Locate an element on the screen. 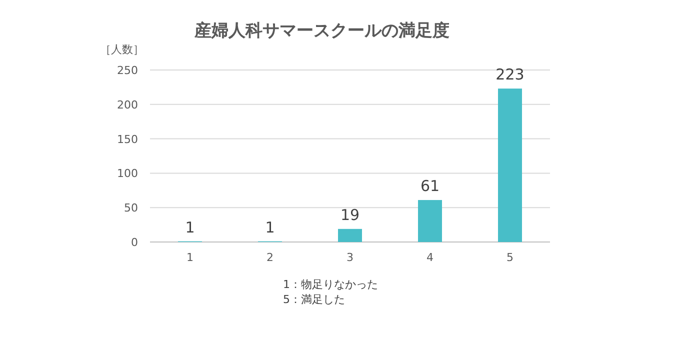  y-tick-label: 100 is located at coordinates (127, 173).